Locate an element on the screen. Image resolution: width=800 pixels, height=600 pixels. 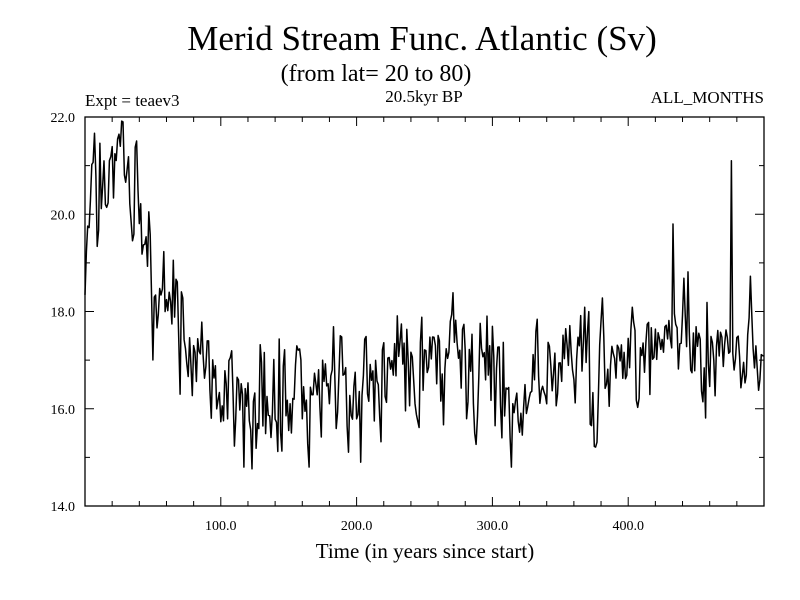
y-tick-label: 22.0 is located at coordinates (63, 118).